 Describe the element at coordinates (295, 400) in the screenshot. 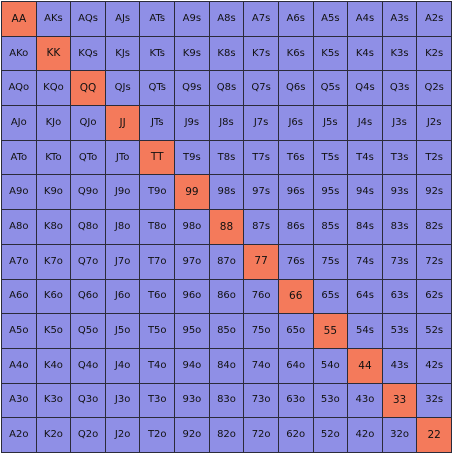

I see `hand-cell-63o: 63o` at that location.